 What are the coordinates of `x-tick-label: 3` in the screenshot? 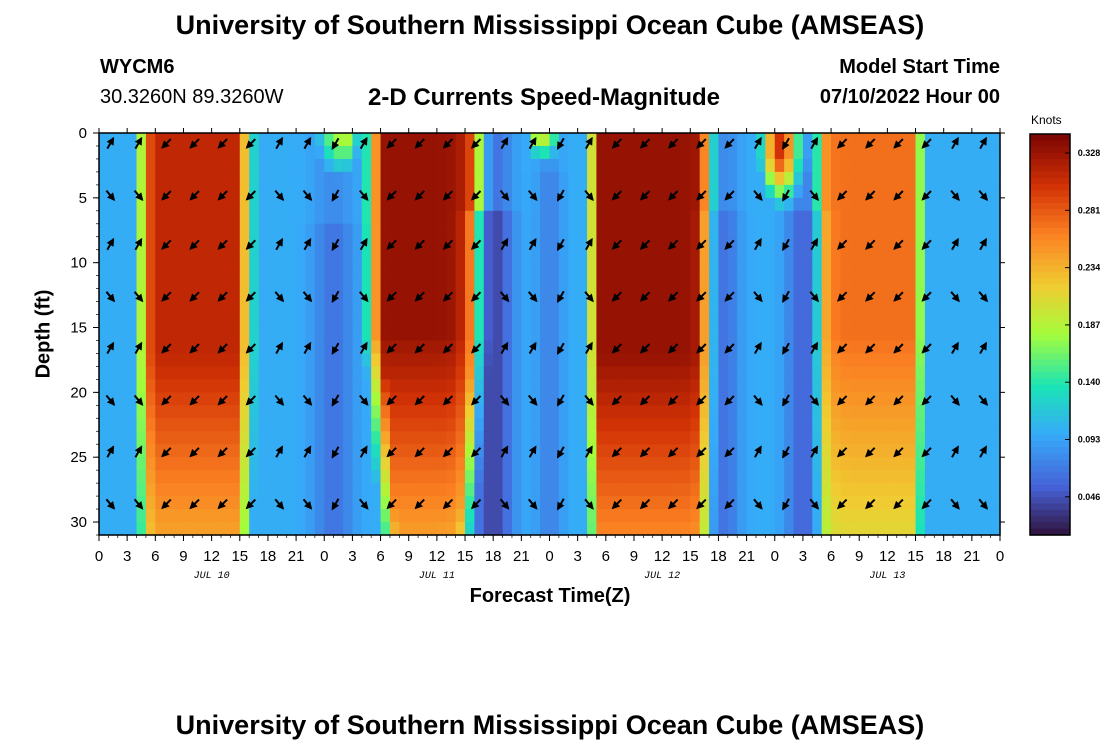 It's located at (352, 556).